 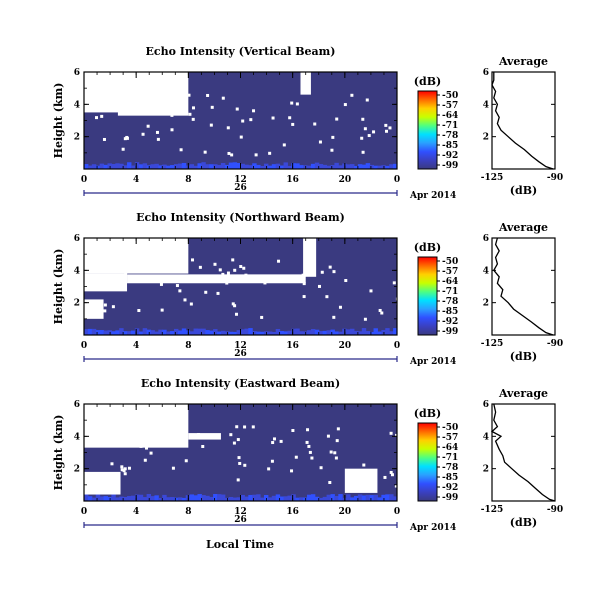 I want to click on heatmap-speckle, so click(x=243, y=125).